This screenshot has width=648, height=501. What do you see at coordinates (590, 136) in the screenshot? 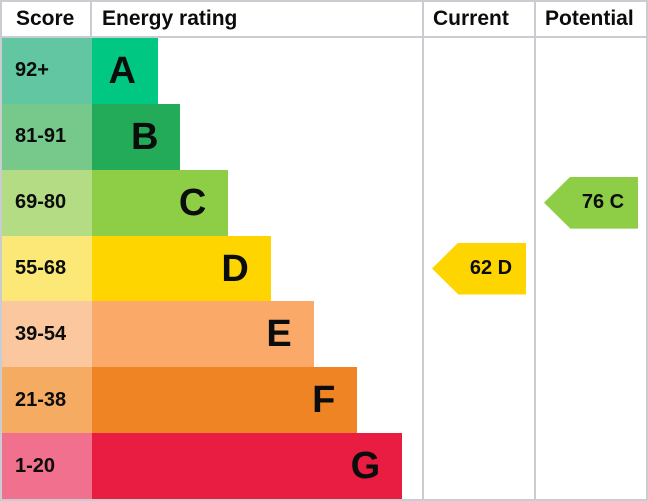
I see `potential-cell-b` at bounding box center [590, 136].